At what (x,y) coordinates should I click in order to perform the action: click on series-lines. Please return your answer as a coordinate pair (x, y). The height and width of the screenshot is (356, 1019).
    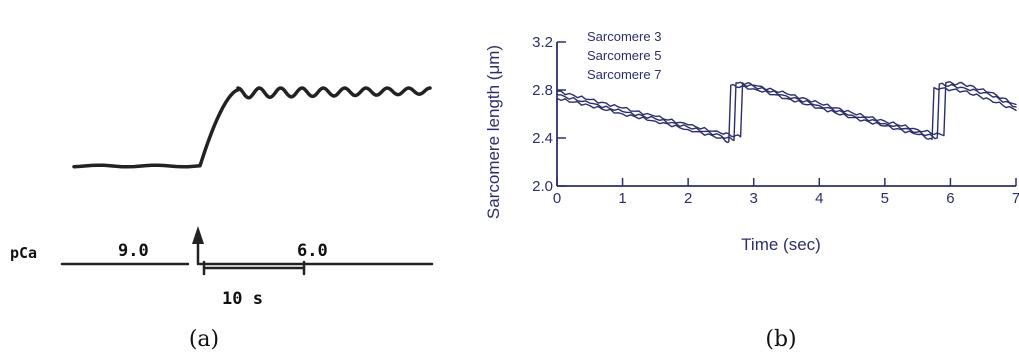
    Looking at the image, I should click on (786, 112).